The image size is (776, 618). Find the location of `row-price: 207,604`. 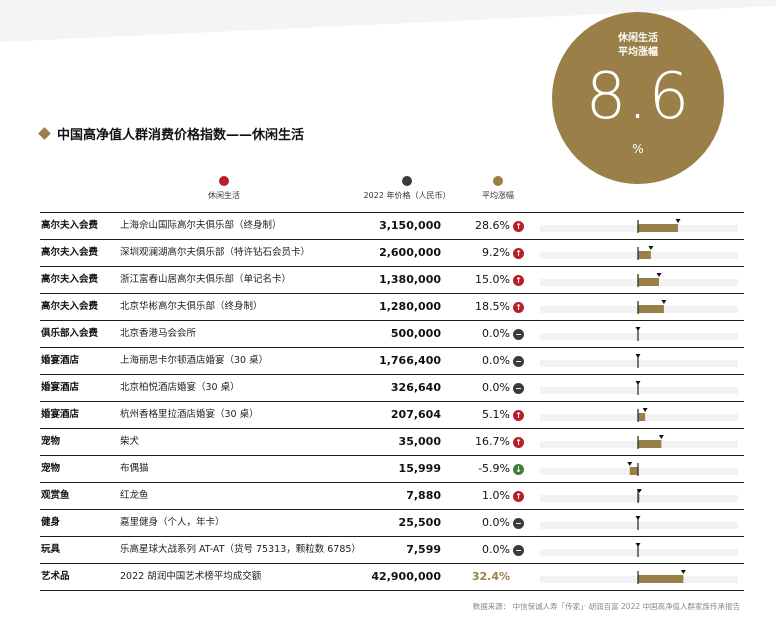

row-price: 207,604 is located at coordinates (415, 414).